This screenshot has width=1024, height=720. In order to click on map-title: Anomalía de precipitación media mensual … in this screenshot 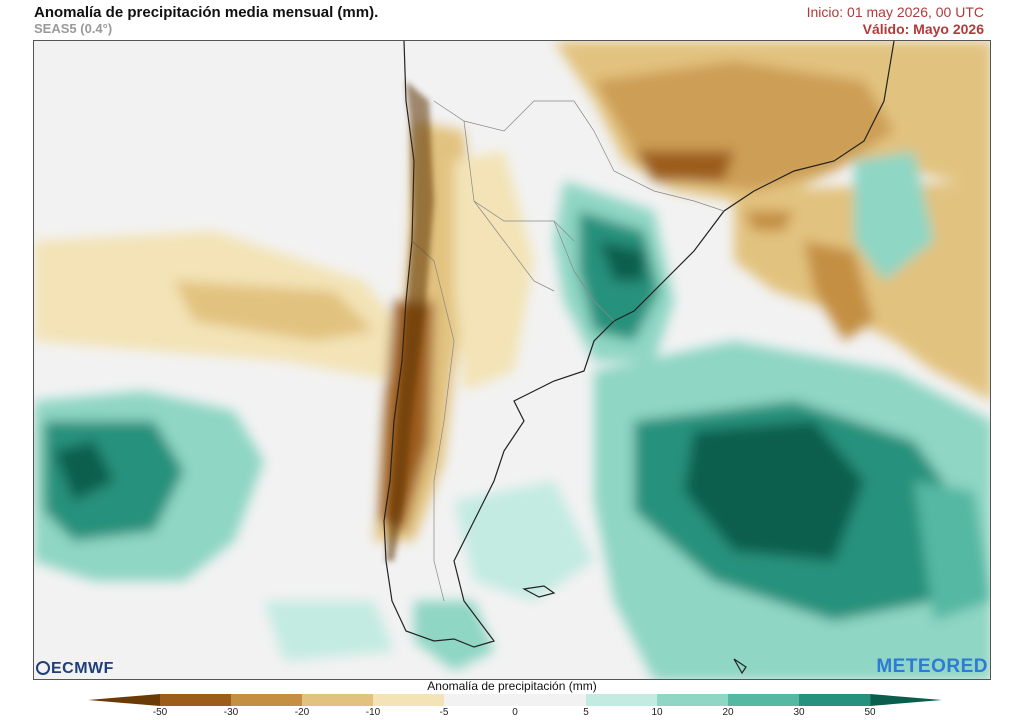, I will do `click(206, 12)`.